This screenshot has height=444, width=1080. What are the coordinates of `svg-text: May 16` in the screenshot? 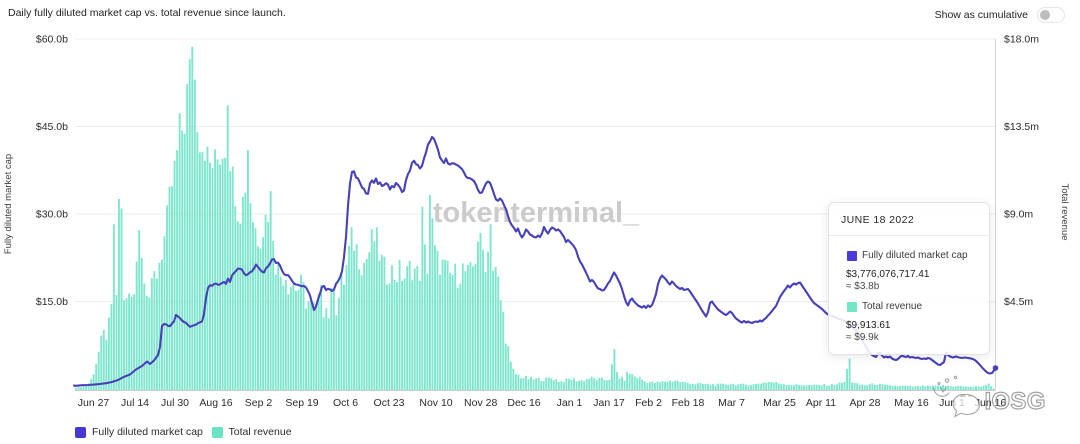 It's located at (911, 403).